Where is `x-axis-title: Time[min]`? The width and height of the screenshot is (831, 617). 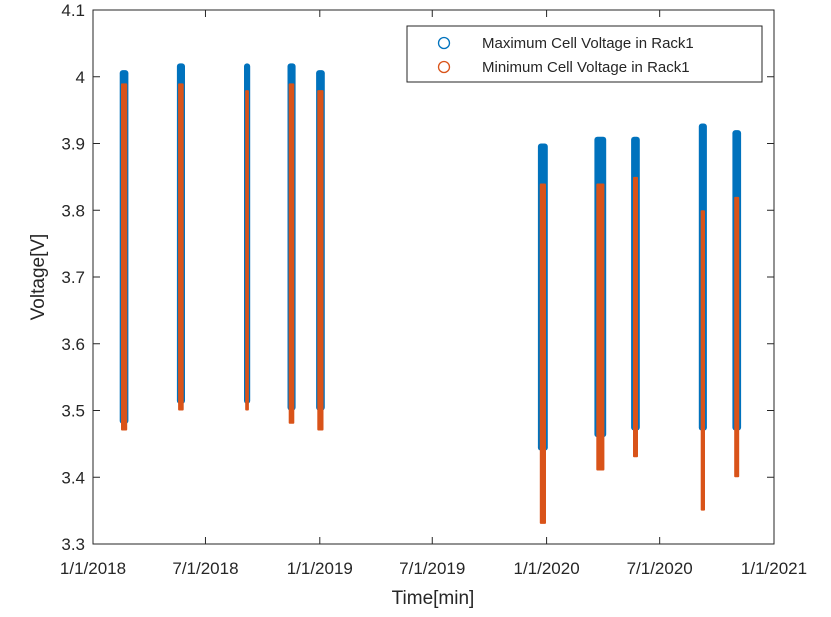
x-axis-title: Time[min] is located at coordinates (433, 598).